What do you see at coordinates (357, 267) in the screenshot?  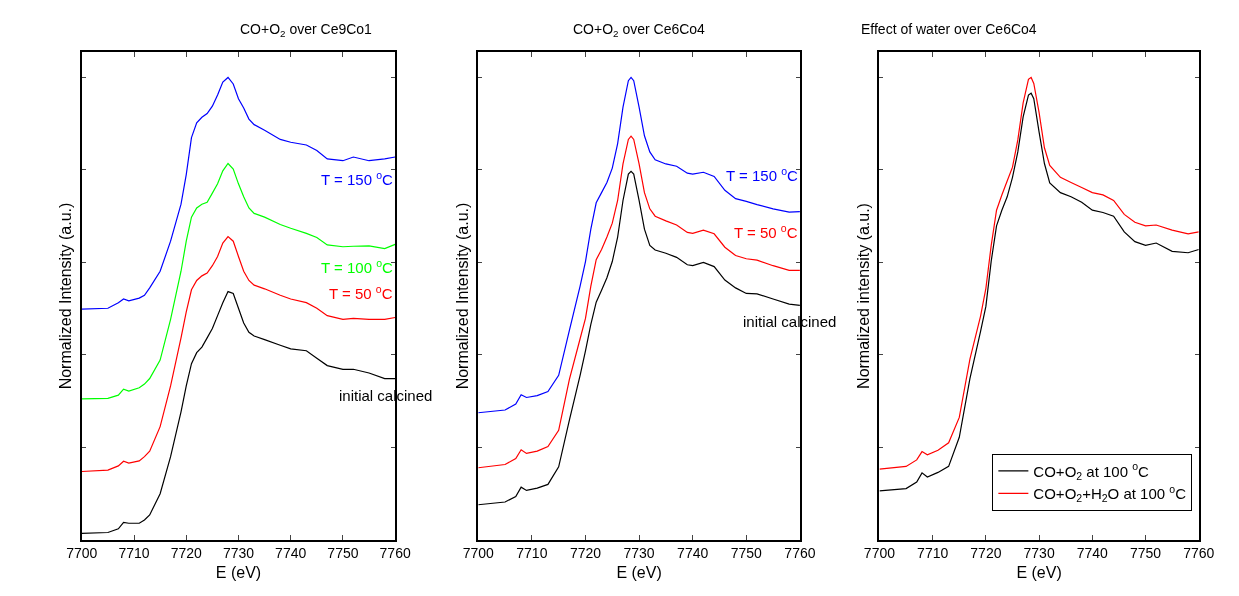 I see `series-label: T = 100 $^{o}$C` at bounding box center [357, 267].